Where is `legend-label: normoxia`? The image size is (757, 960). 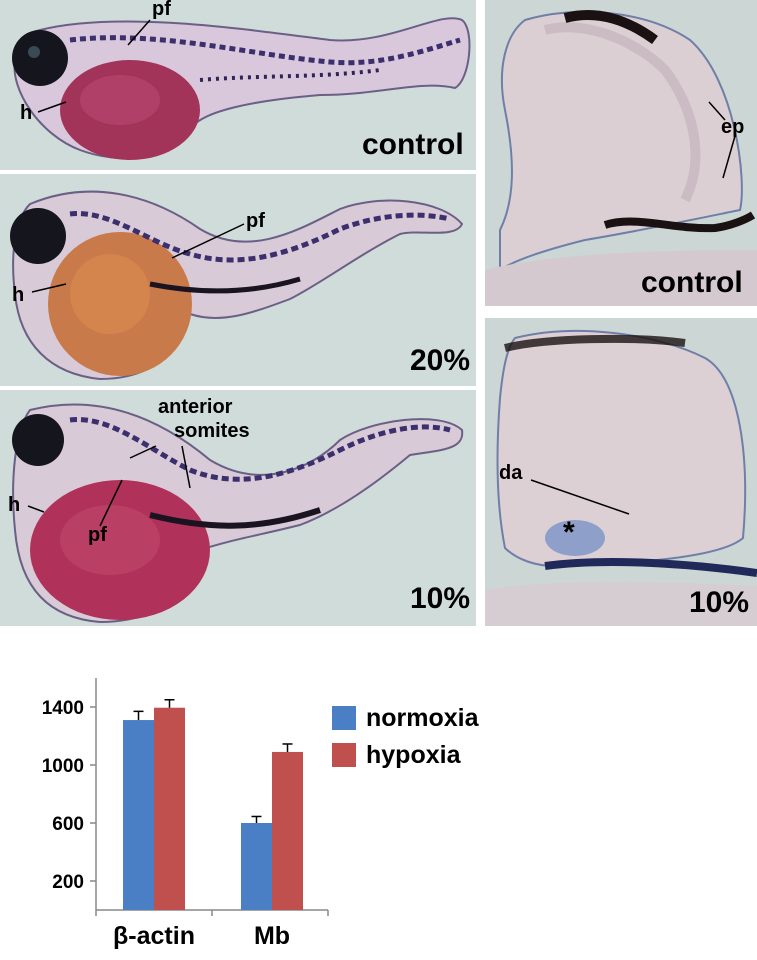 legend-label: normoxia is located at coordinates (423, 718).